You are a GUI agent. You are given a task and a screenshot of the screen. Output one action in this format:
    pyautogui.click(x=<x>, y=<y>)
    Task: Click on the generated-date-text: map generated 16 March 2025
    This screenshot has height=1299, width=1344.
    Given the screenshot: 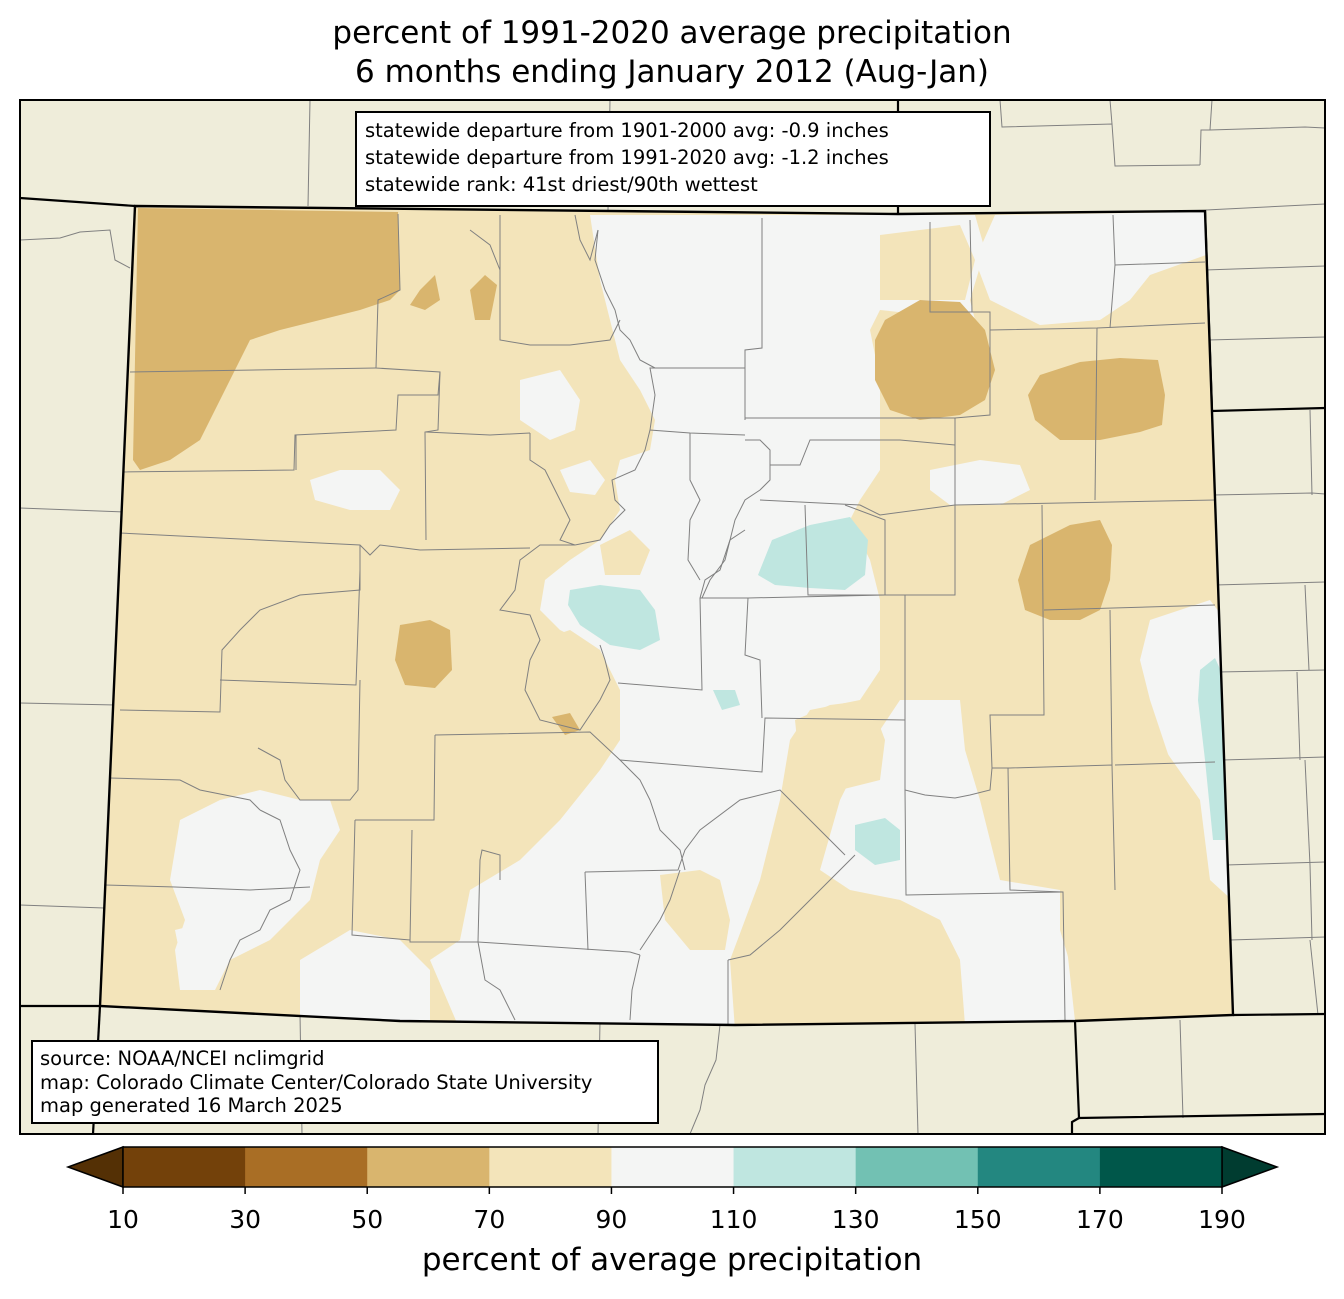 What is the action you would take?
    pyautogui.click(x=191, y=1105)
    